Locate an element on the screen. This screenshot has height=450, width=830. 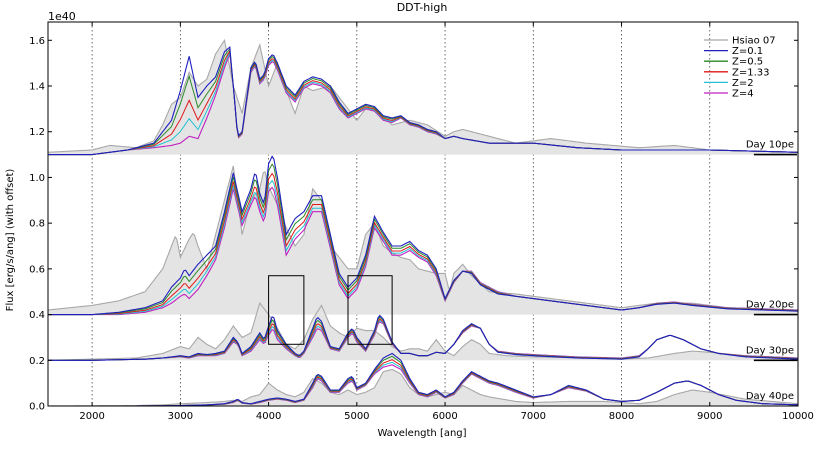
x-tick-label-9000: 9000 is located at coordinates (709, 416).